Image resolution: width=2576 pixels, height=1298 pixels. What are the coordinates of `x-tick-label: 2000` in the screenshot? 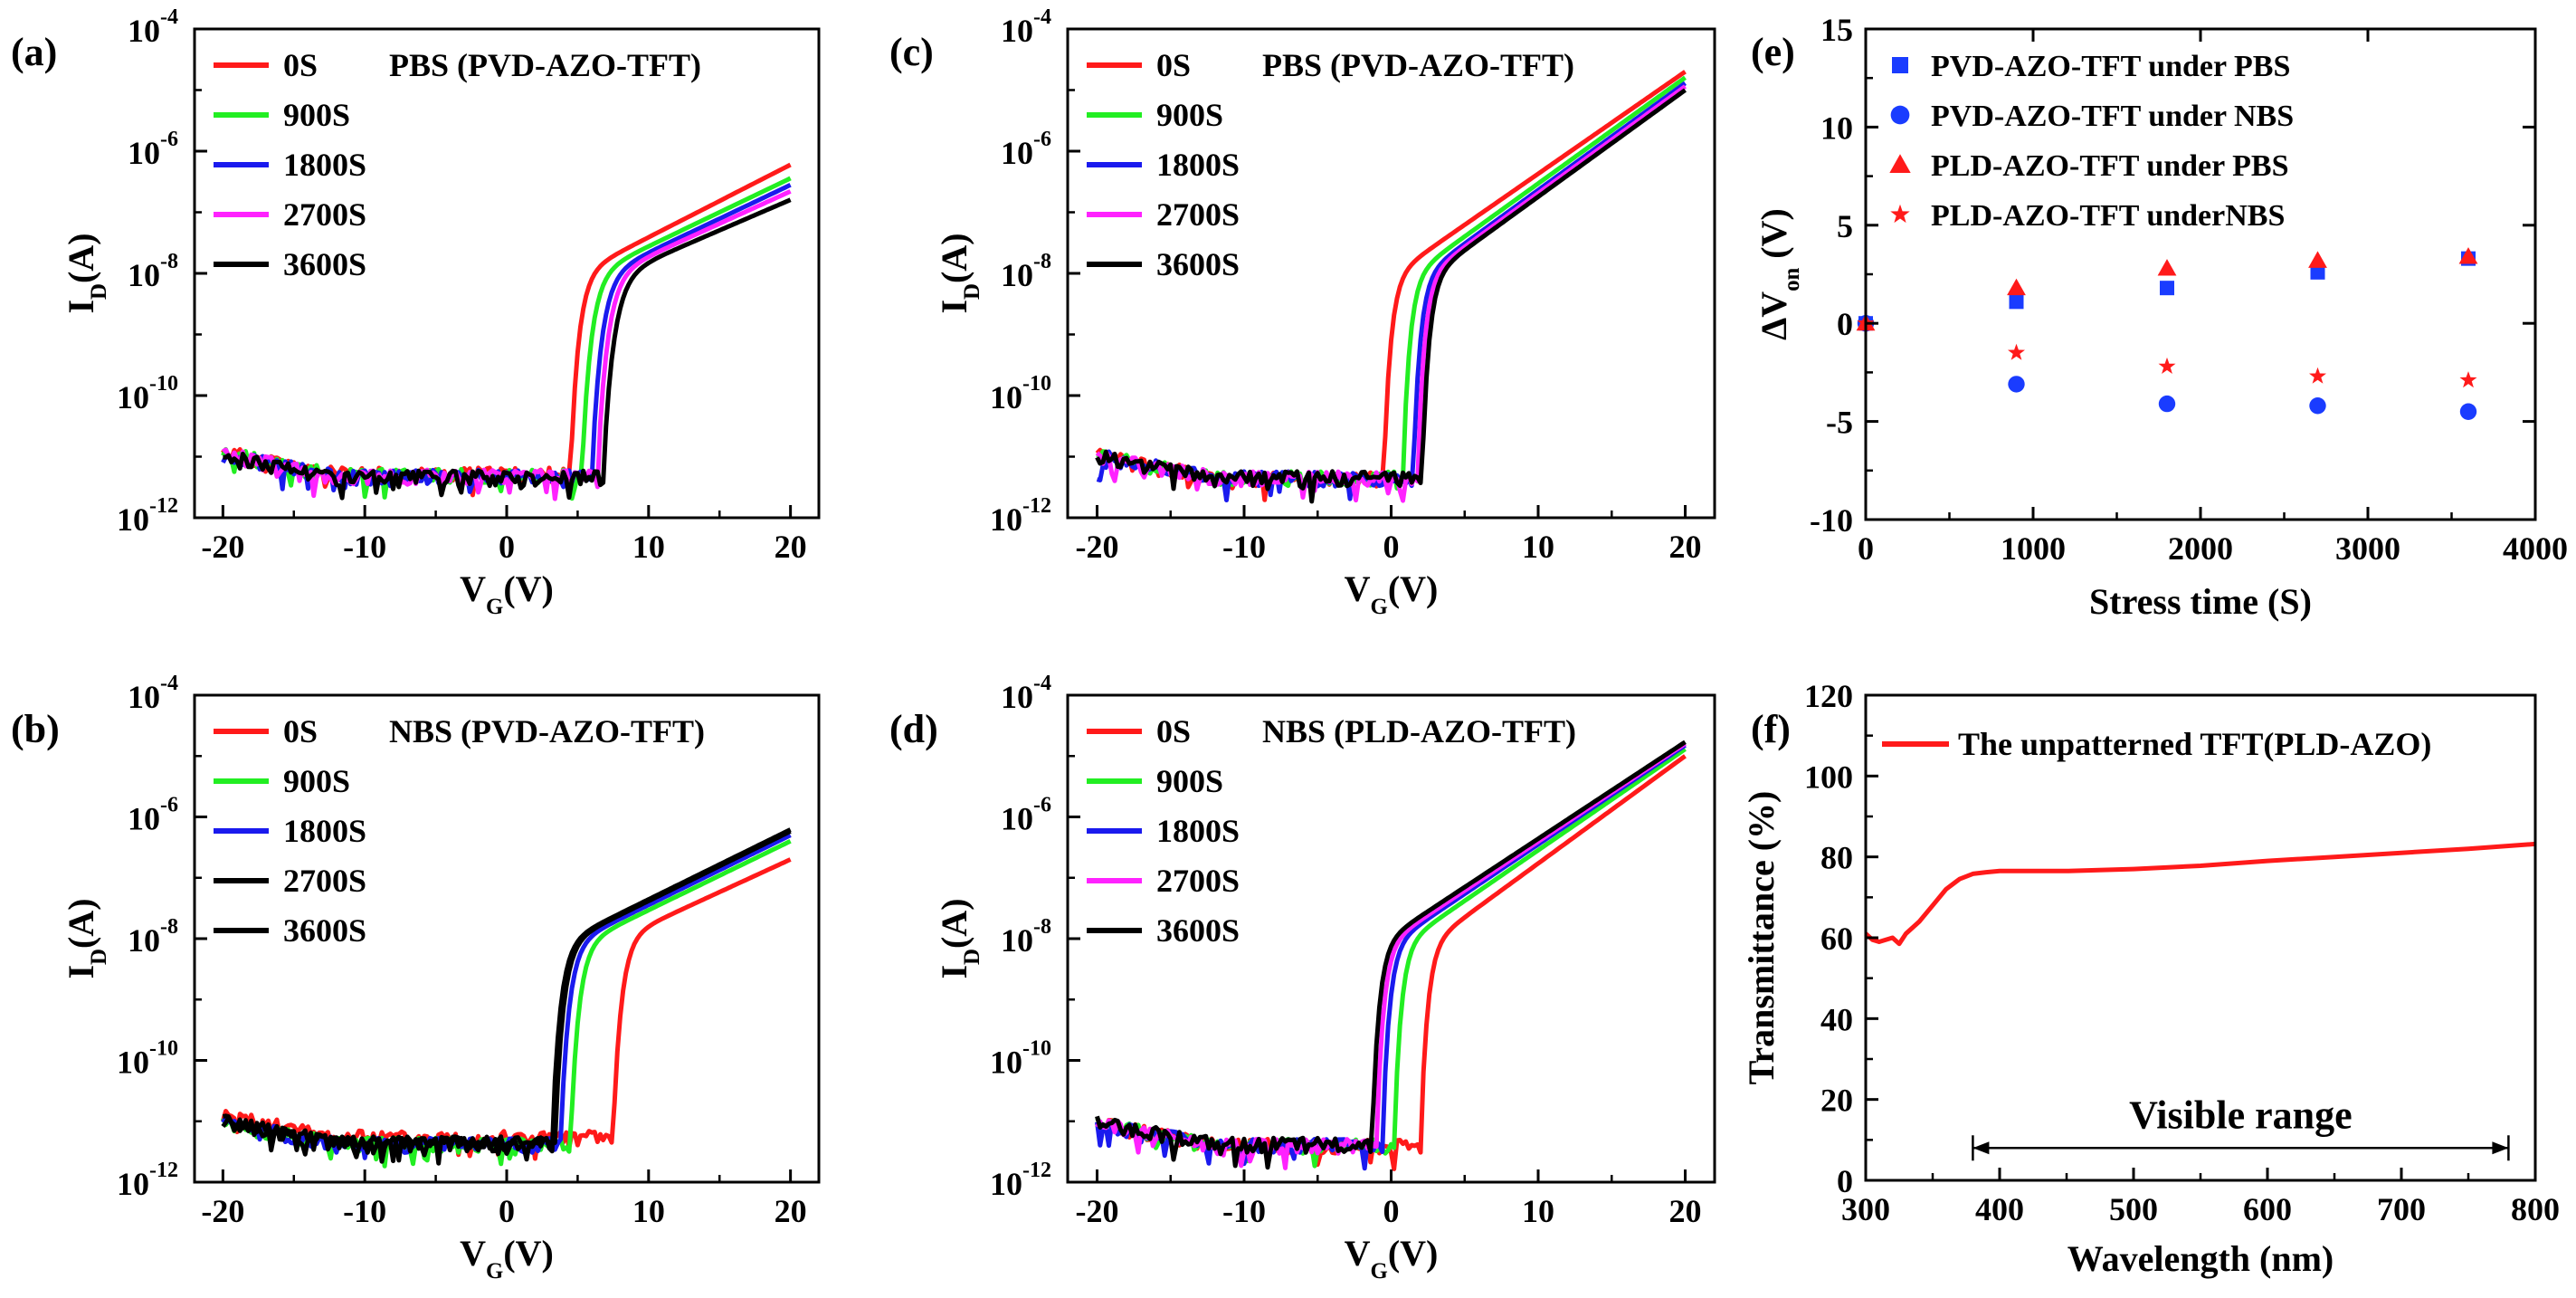 It's located at (2200, 548).